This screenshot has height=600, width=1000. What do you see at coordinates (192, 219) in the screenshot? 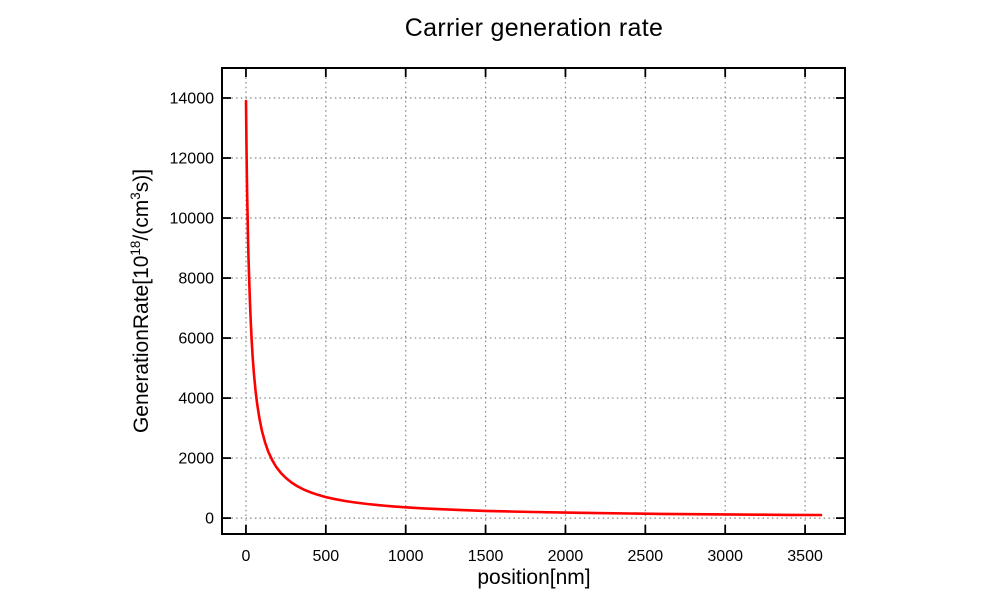
I see `y-tick-label: 10000` at bounding box center [192, 219].